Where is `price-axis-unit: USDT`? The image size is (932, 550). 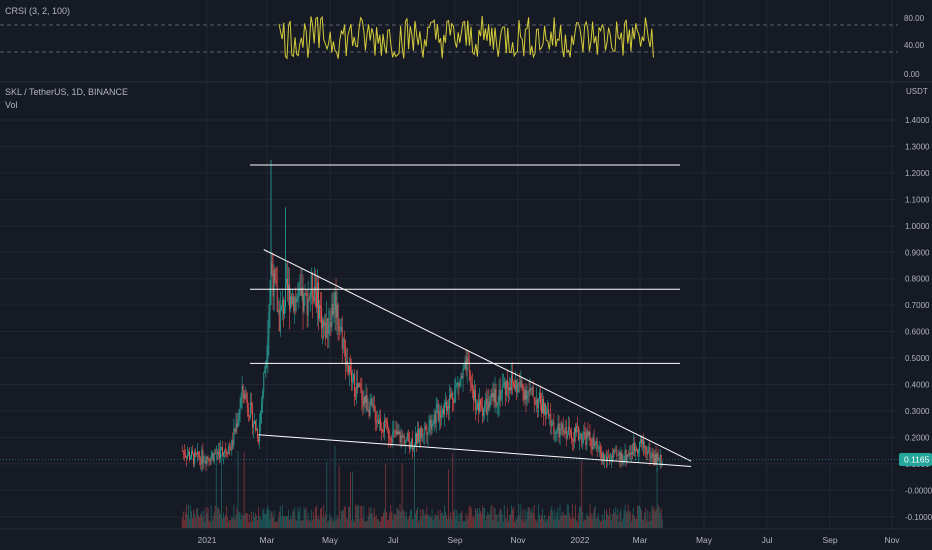 price-axis-unit: USDT is located at coordinates (917, 91).